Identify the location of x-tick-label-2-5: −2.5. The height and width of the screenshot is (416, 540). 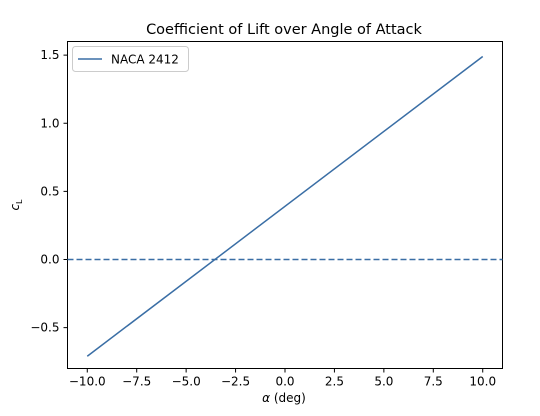
(235, 382).